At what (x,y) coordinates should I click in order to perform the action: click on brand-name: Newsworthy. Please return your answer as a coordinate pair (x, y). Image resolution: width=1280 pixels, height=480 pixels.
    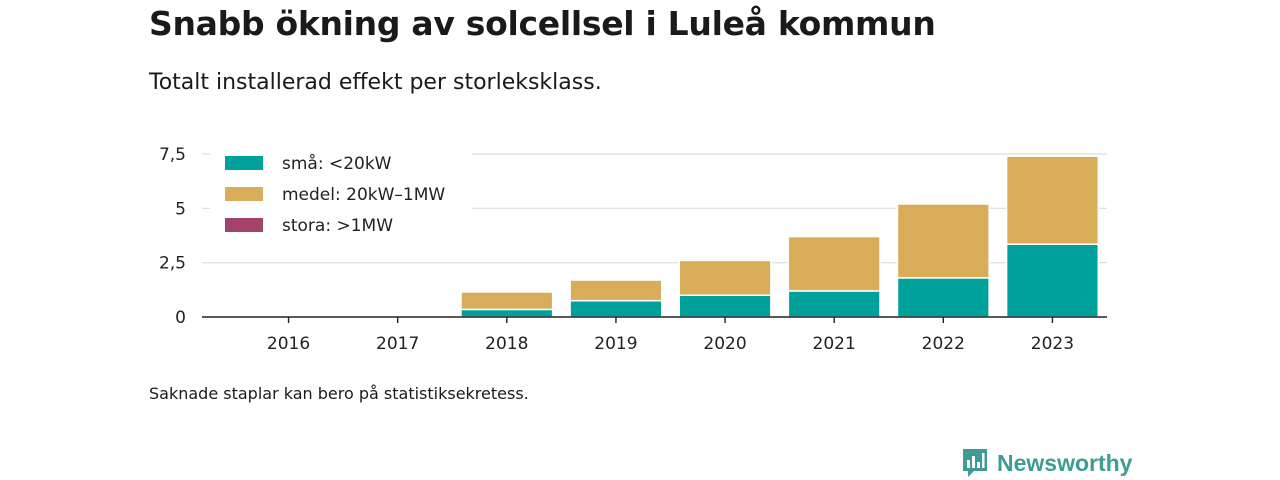
    Looking at the image, I should click on (1065, 462).